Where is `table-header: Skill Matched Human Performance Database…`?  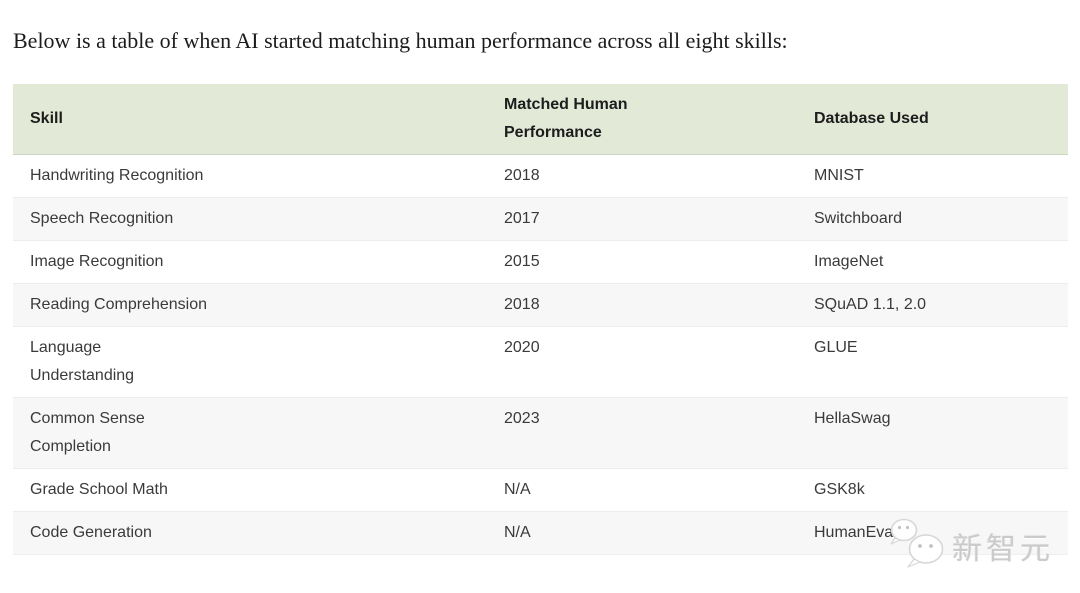
table-header: Skill Matched Human Performance Database… is located at coordinates (540, 119).